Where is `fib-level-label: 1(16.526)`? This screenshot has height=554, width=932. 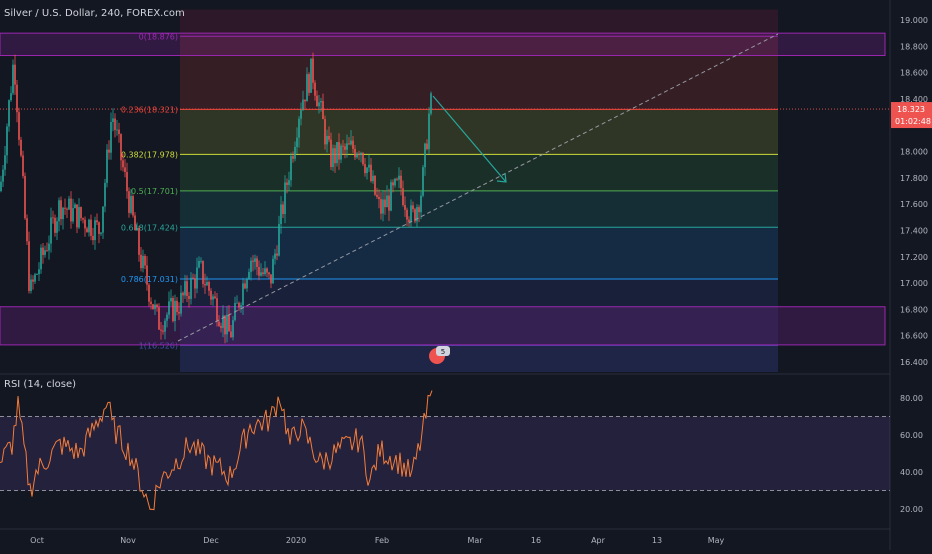 fib-level-label: 1(16.526) is located at coordinates (158, 345).